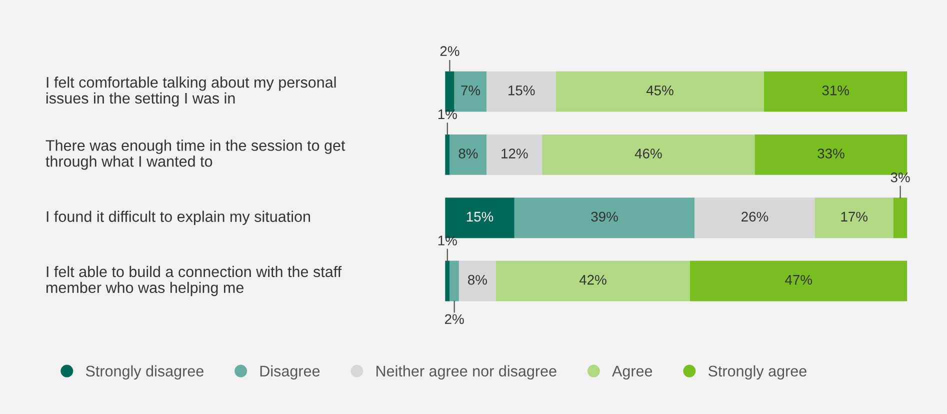 The image size is (947, 414). Describe the element at coordinates (194, 281) in the screenshot. I see `y-tick-label: I felt able to build a connection with the staff member who was helping me` at that location.